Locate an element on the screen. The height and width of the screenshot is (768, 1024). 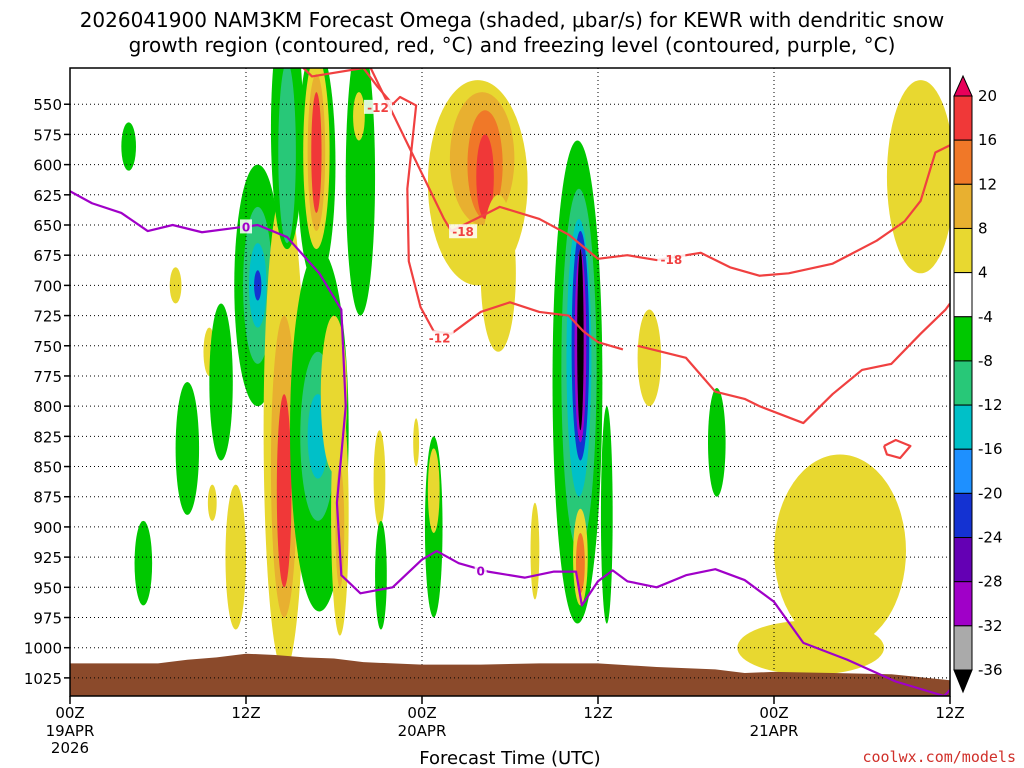
x-axis-label: Forecast Time (UTC) is located at coordinates (509, 758).